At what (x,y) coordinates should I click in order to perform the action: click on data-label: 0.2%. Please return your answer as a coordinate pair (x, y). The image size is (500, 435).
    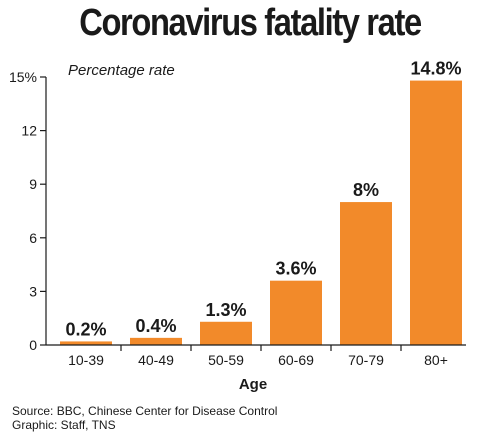
    Looking at the image, I should click on (85, 329).